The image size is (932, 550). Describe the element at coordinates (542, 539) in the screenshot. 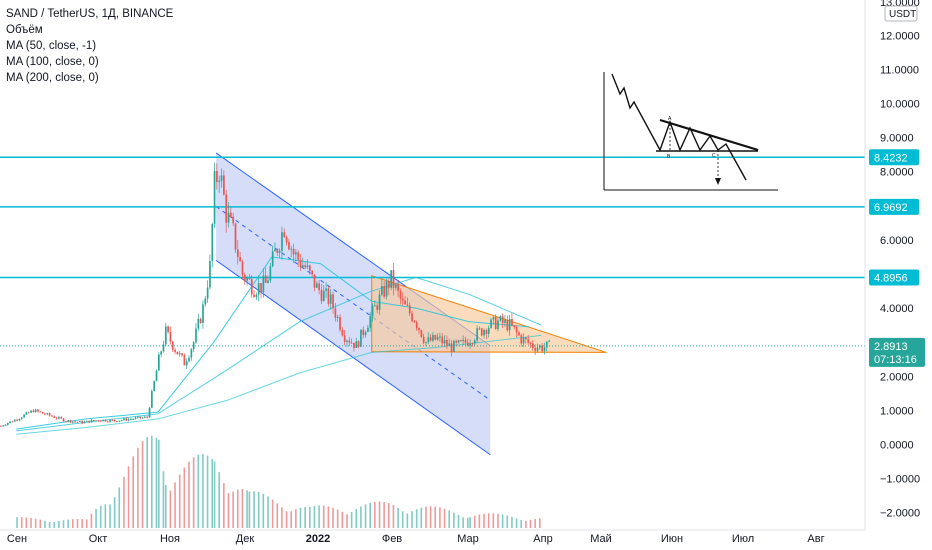

I see `x-tick-label: Апр` at that location.